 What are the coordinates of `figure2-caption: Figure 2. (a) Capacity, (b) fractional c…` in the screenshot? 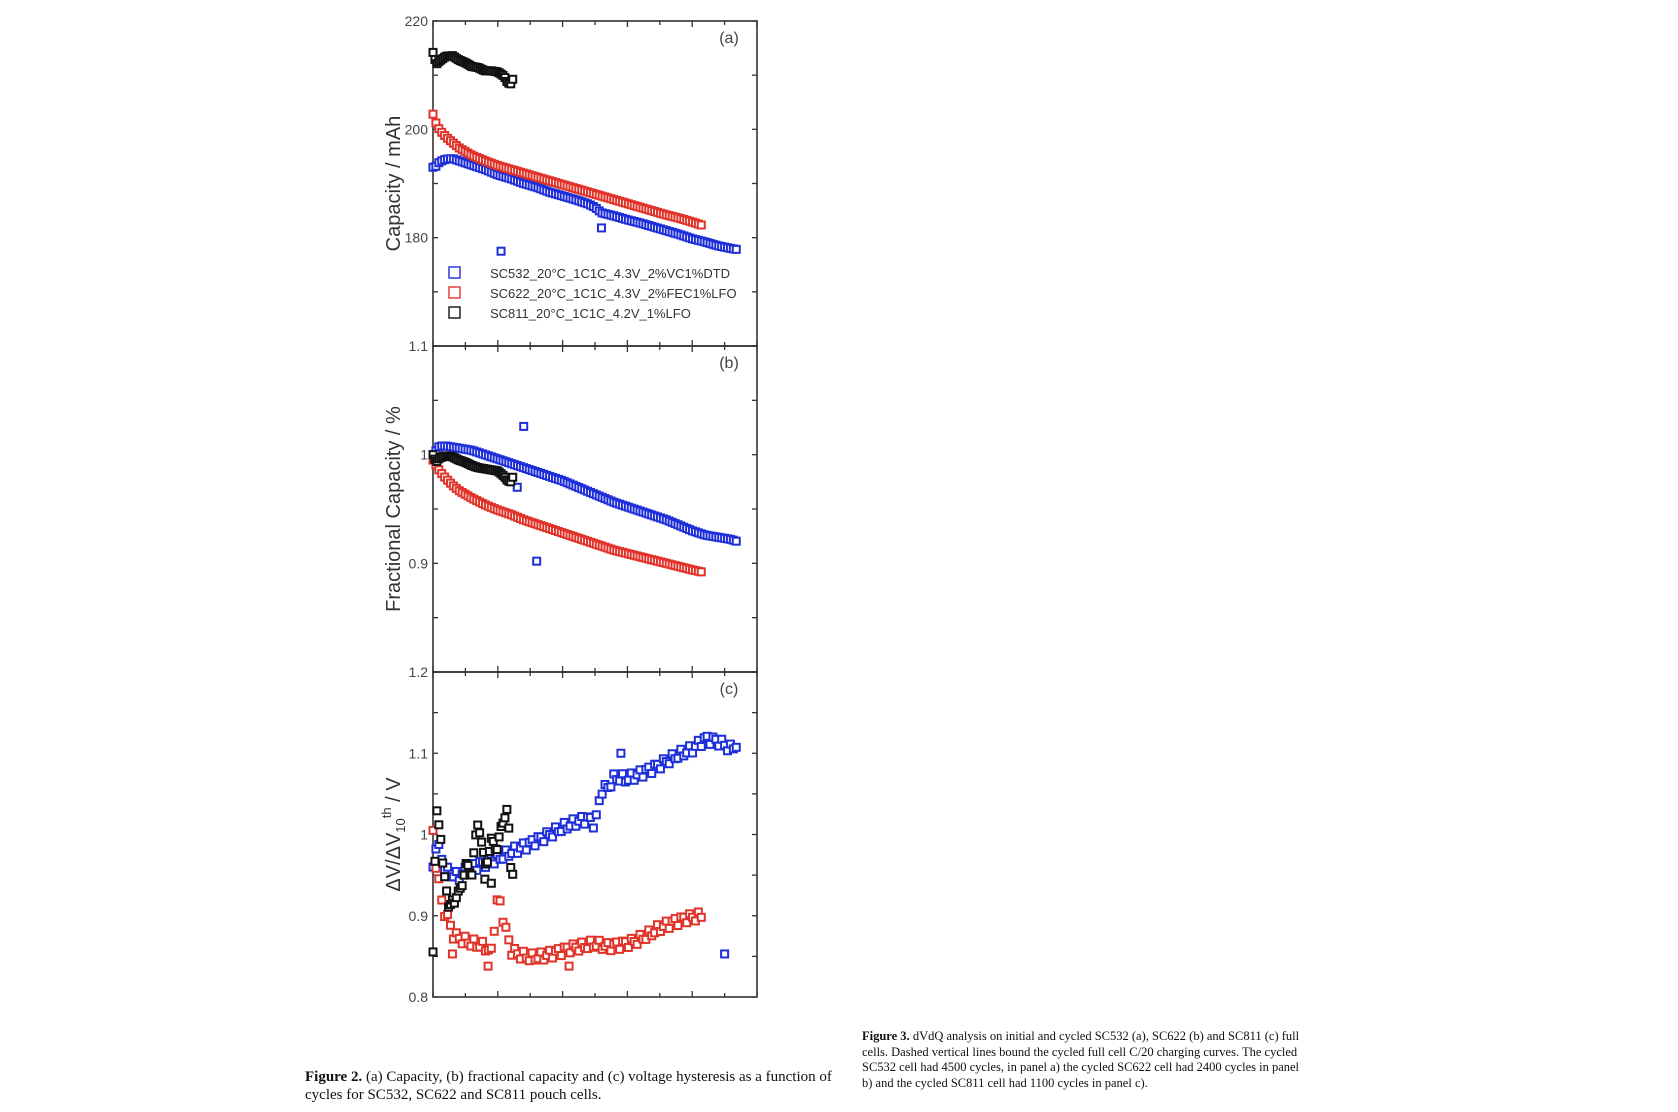 It's located at (577, 1086).